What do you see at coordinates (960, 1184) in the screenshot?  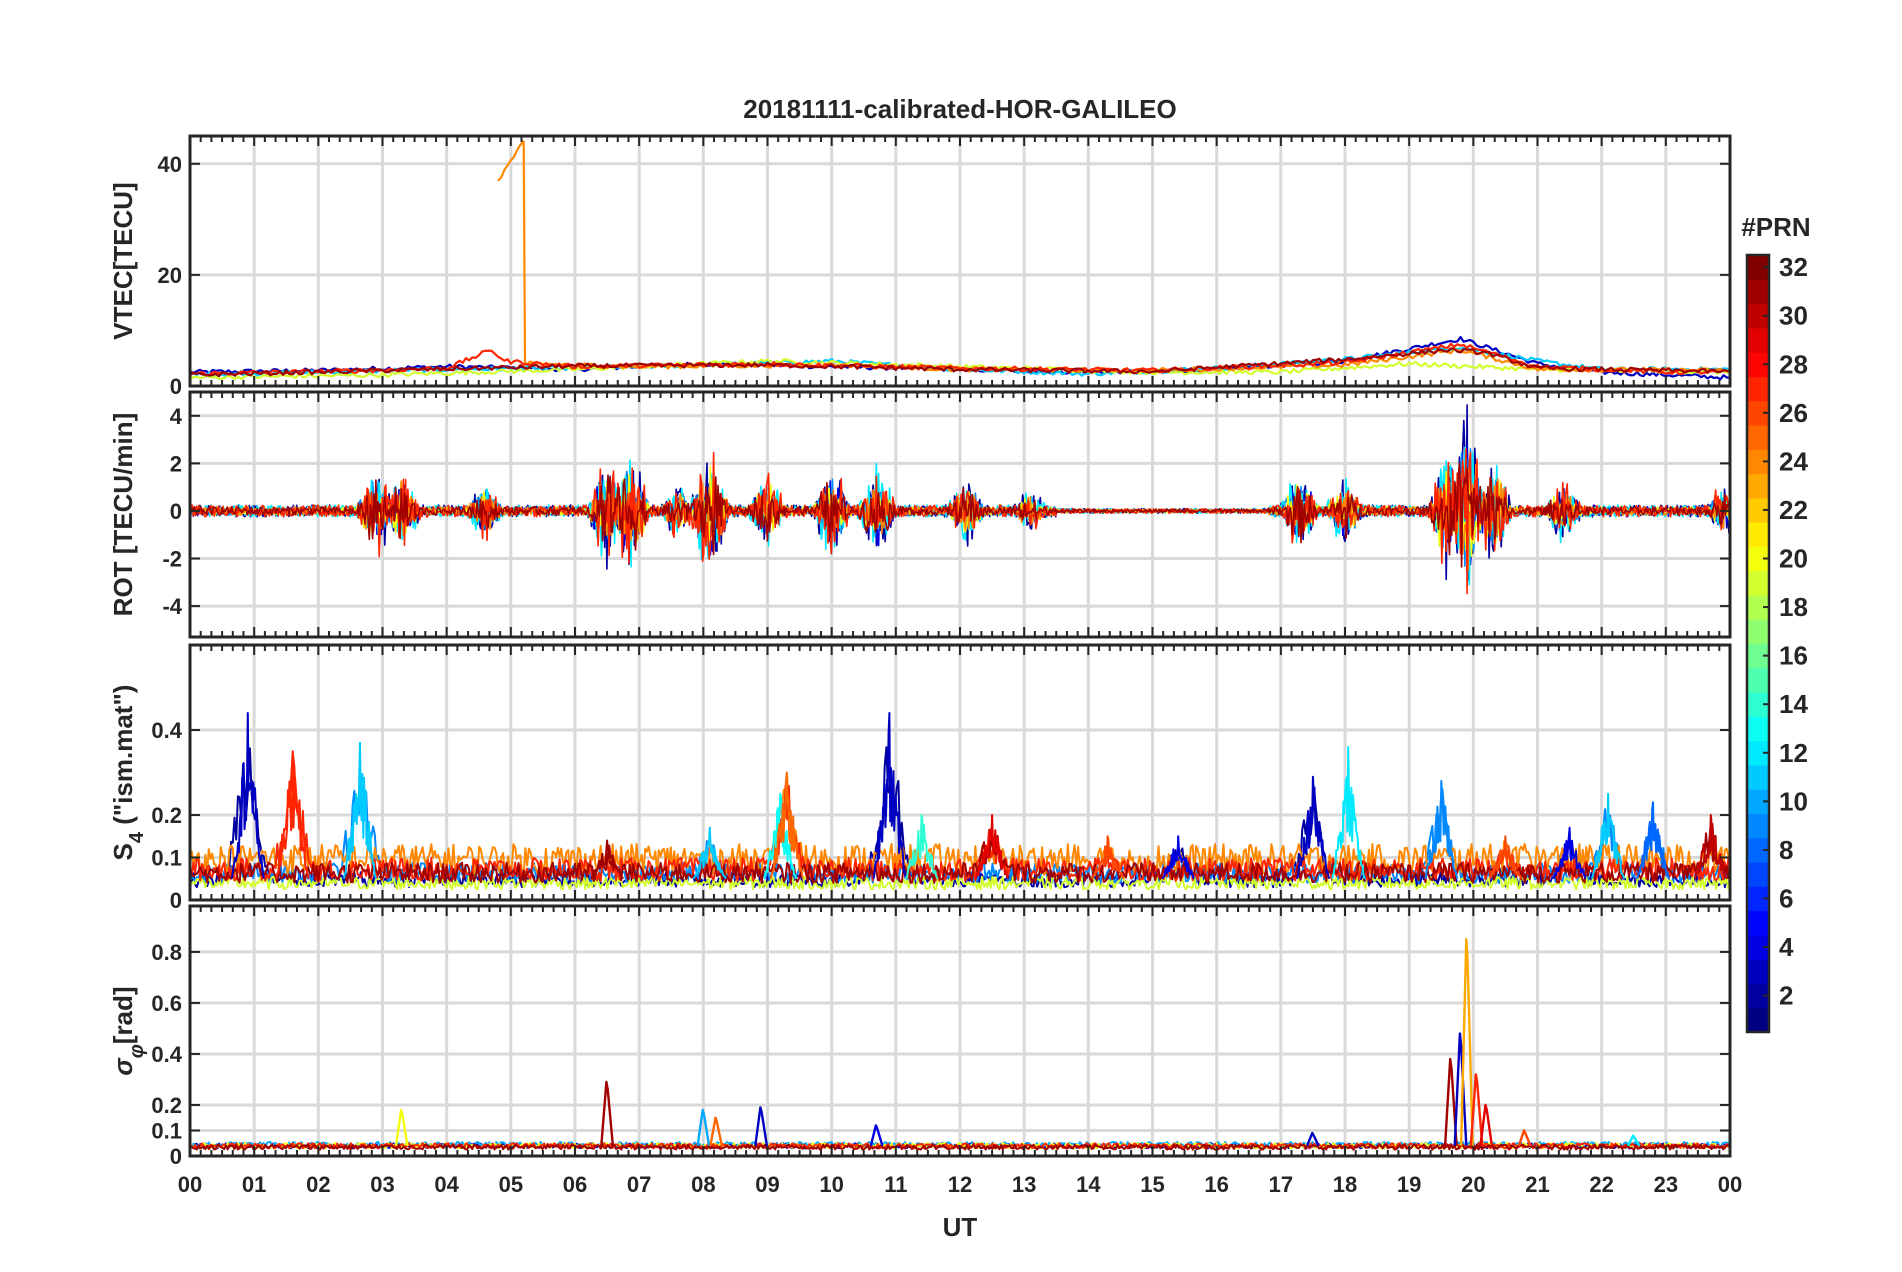 I see `x-tick-label: 12` at bounding box center [960, 1184].